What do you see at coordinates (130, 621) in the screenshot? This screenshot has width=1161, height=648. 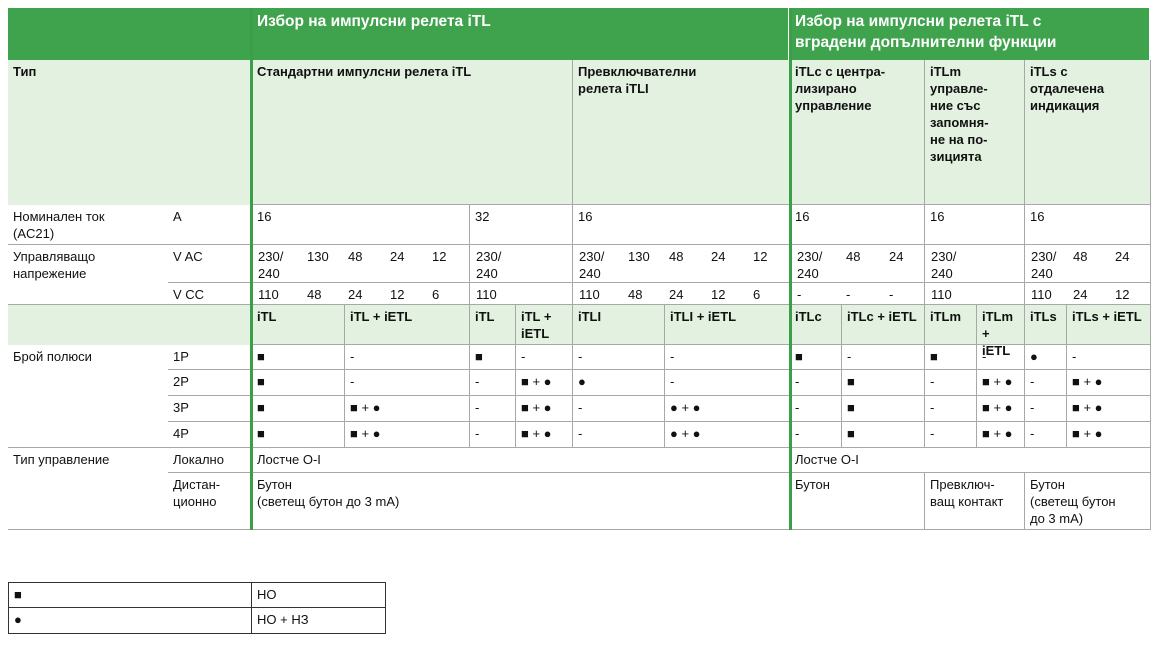 I see `legend-symbol: ●` at bounding box center [130, 621].